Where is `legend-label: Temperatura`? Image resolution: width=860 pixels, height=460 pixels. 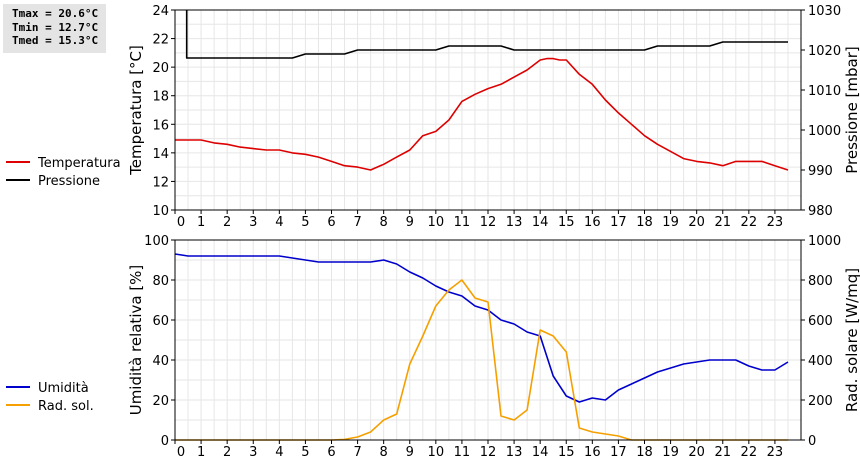 legend-label: Temperatura is located at coordinates (79, 163).